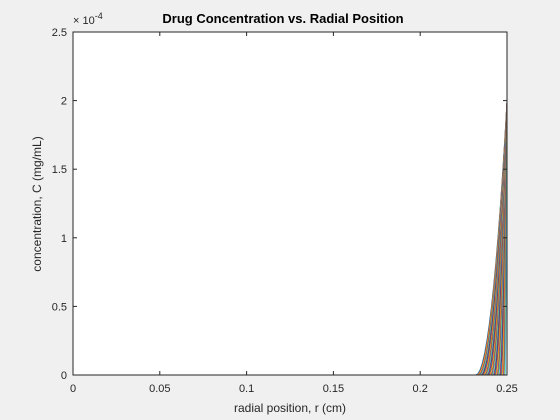  Describe the element at coordinates (290, 408) in the screenshot. I see `x-axis-label: radial position, r (cm)` at that location.